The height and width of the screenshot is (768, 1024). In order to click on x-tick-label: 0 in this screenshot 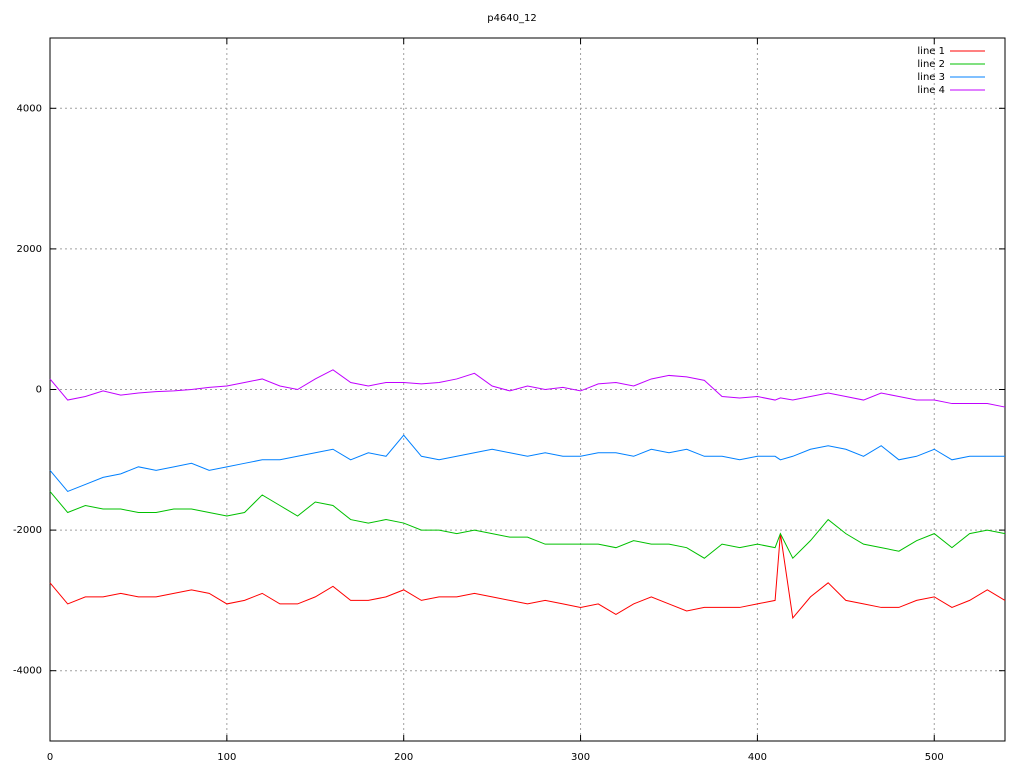, I will do `click(50, 757)`.